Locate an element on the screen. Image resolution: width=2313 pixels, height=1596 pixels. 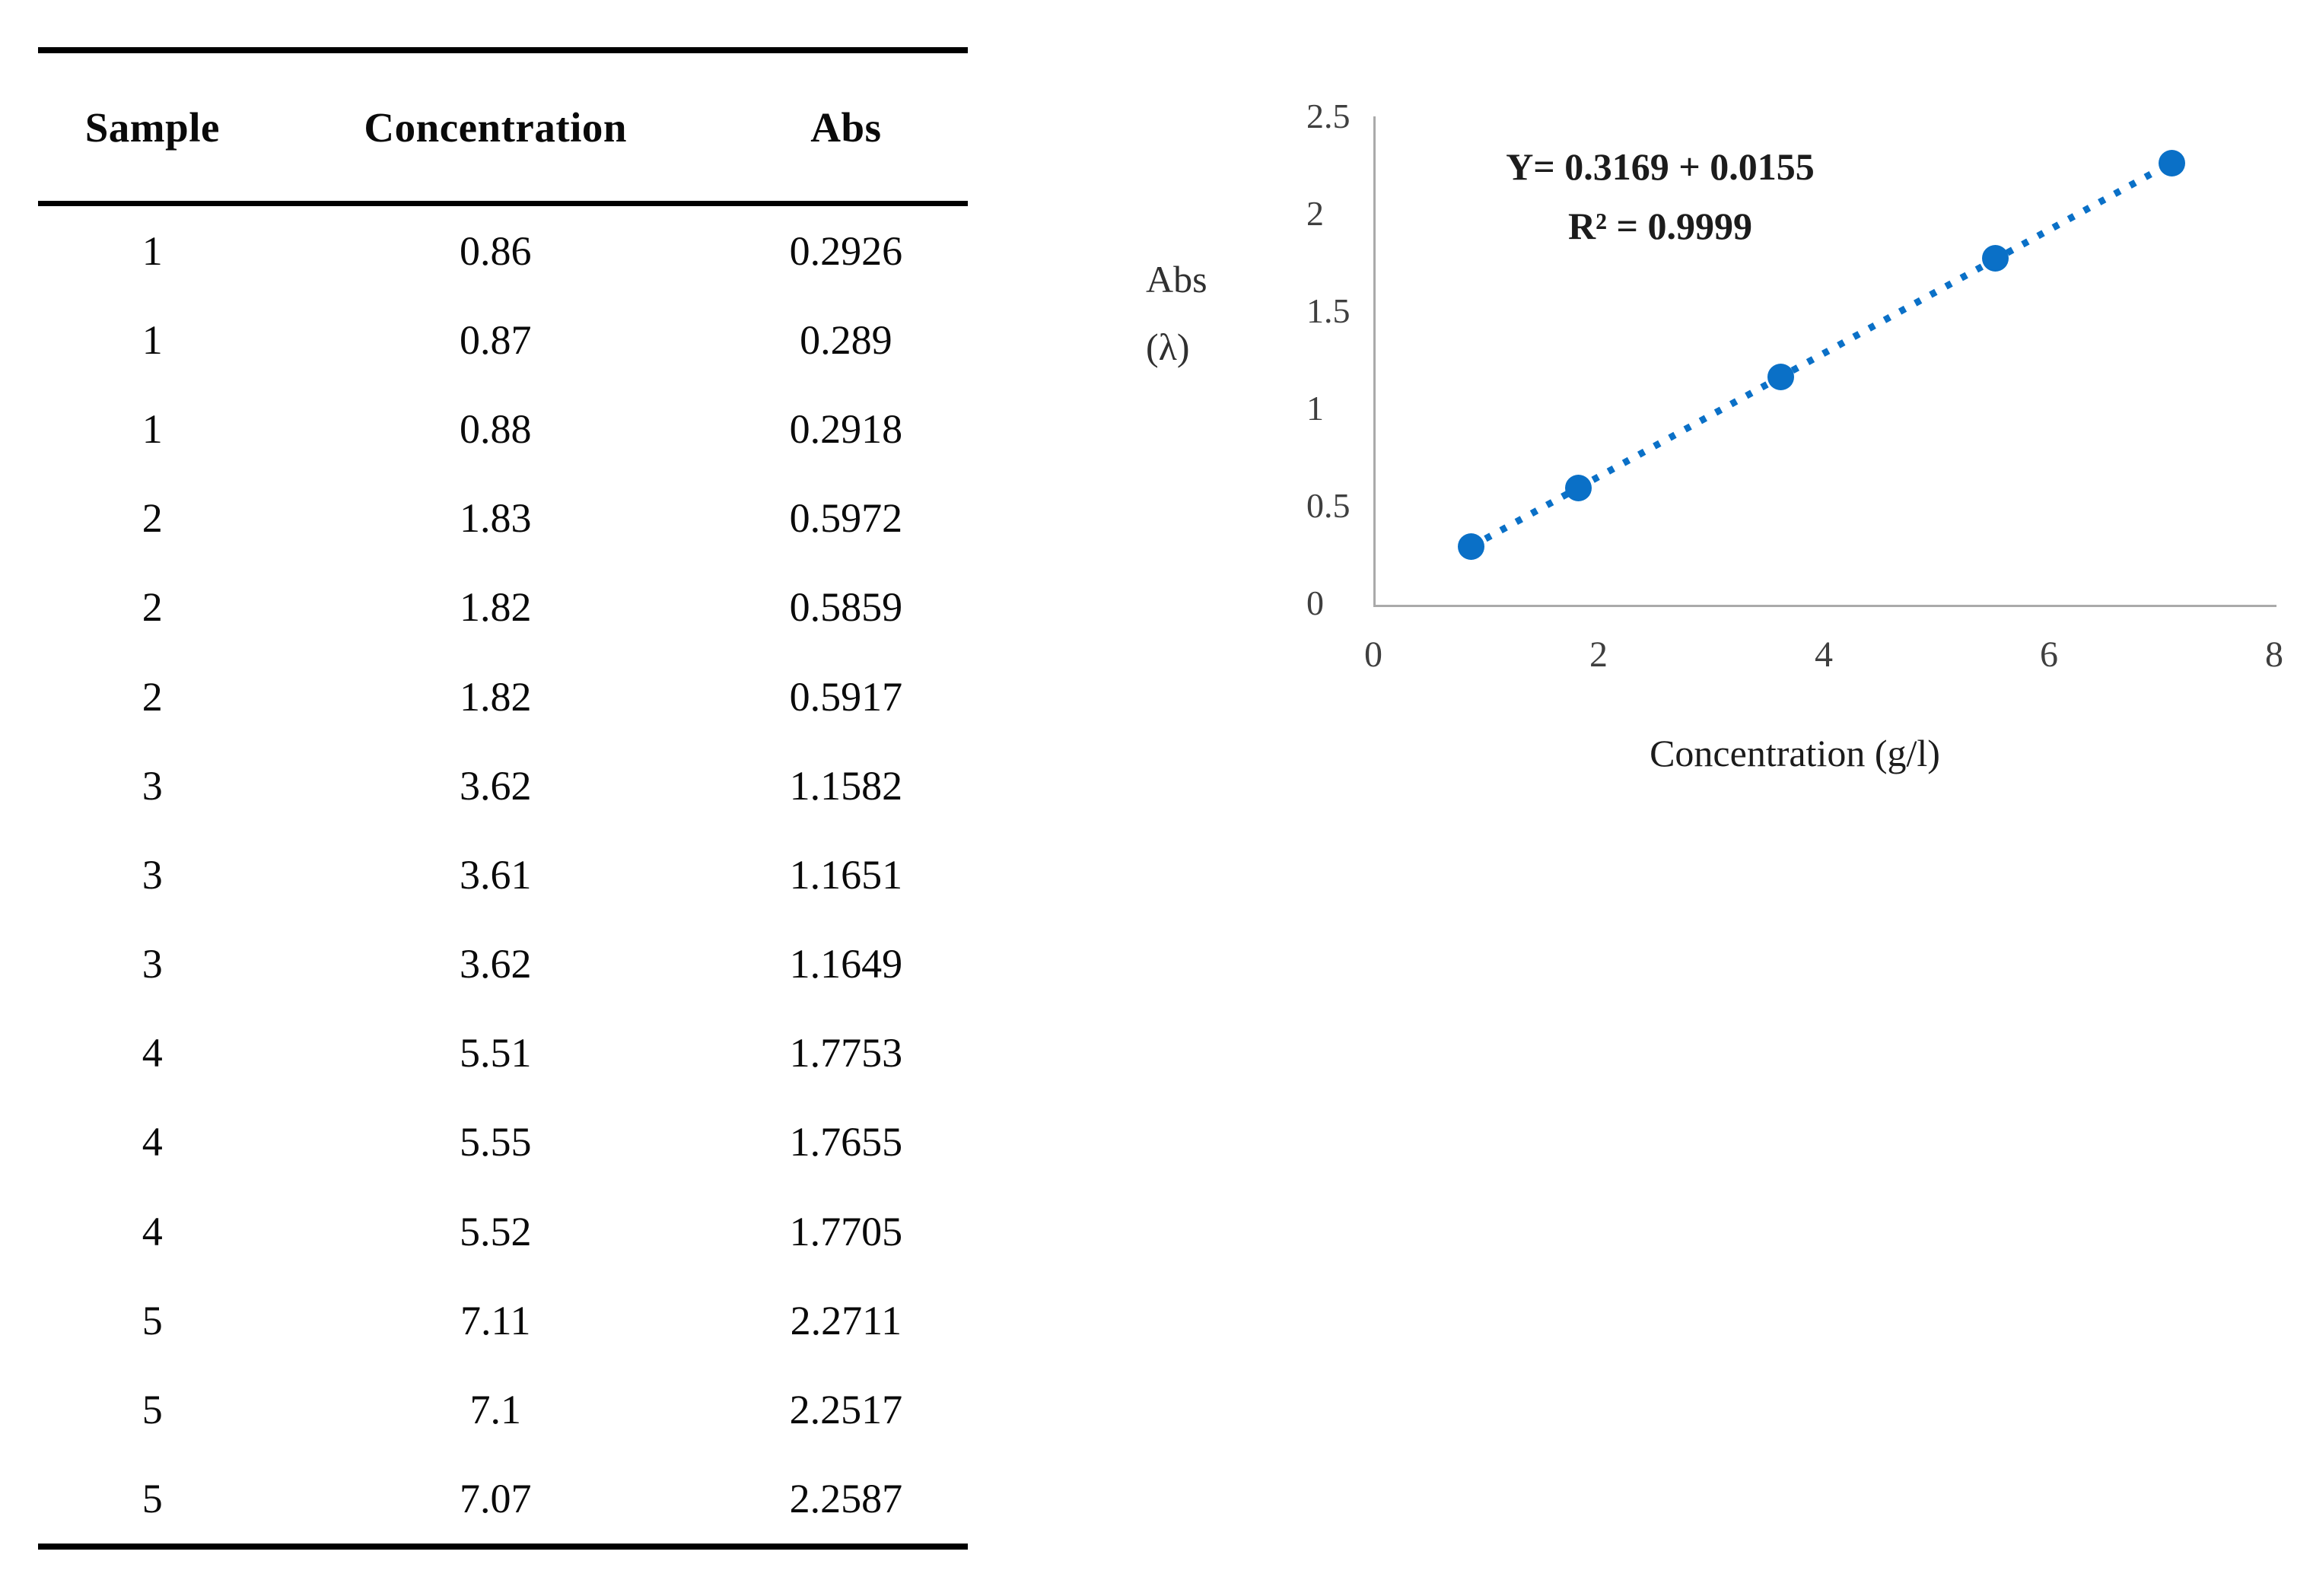
table-cell: 0.87 is located at coordinates (495, 339).